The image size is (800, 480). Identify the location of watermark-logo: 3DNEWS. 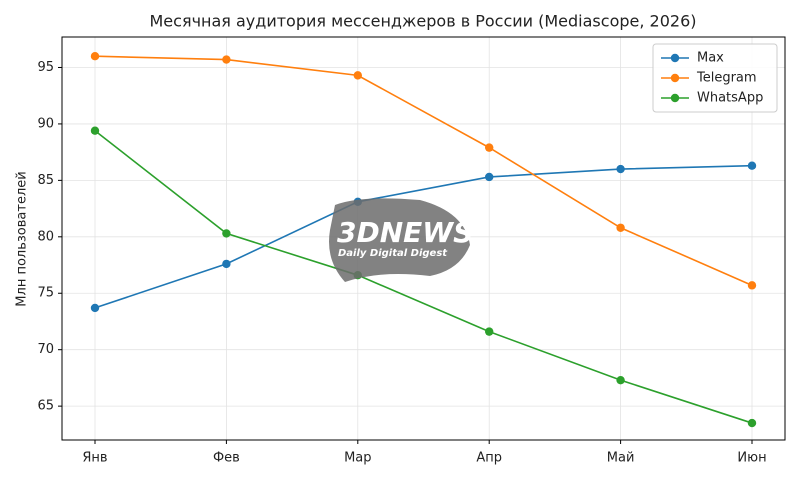
(405, 232).